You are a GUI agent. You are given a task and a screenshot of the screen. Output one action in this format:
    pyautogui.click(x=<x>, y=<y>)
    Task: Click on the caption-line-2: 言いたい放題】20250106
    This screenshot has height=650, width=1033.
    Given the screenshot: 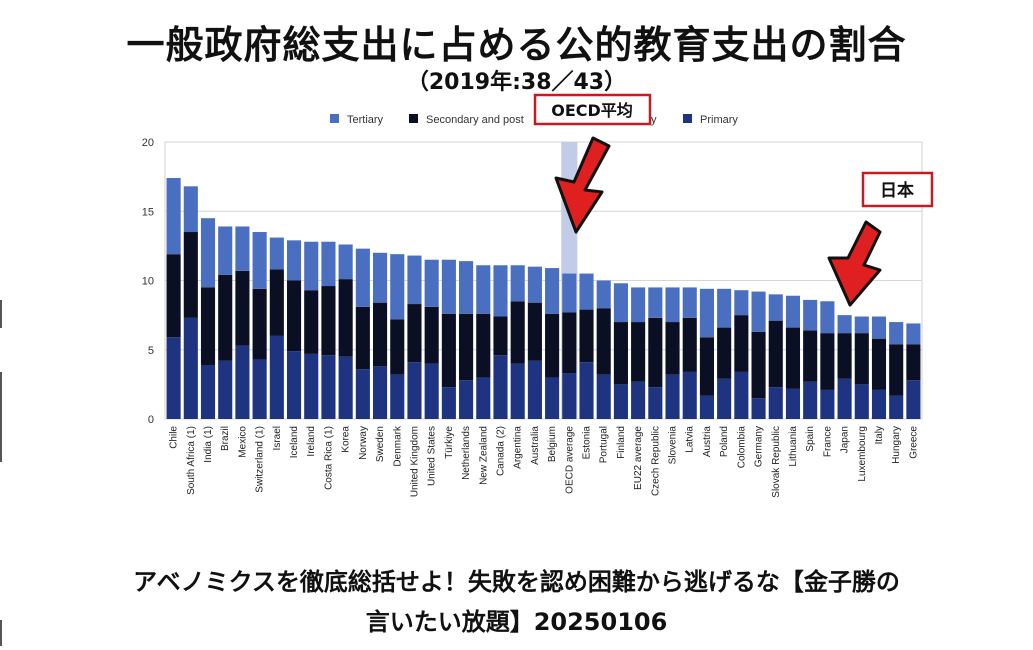 What is the action you would take?
    pyautogui.click(x=516, y=622)
    